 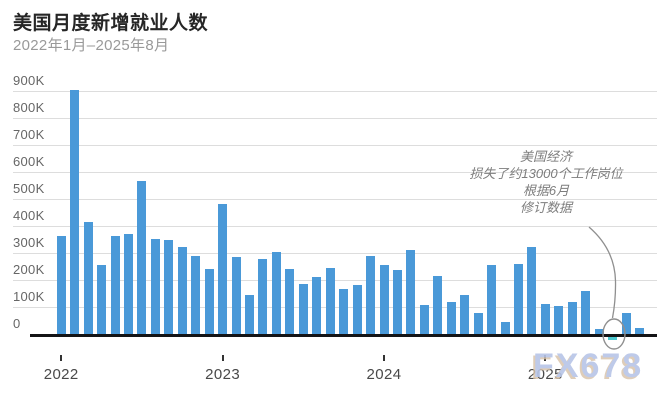 I want to click on chart-subtitle: 2022年1月–2025年8月, so click(x=91, y=45).